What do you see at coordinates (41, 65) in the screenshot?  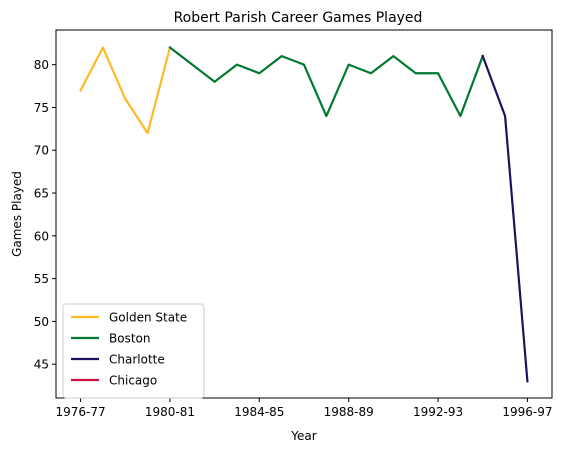 I see `y-tick-label: 80` at bounding box center [41, 65].